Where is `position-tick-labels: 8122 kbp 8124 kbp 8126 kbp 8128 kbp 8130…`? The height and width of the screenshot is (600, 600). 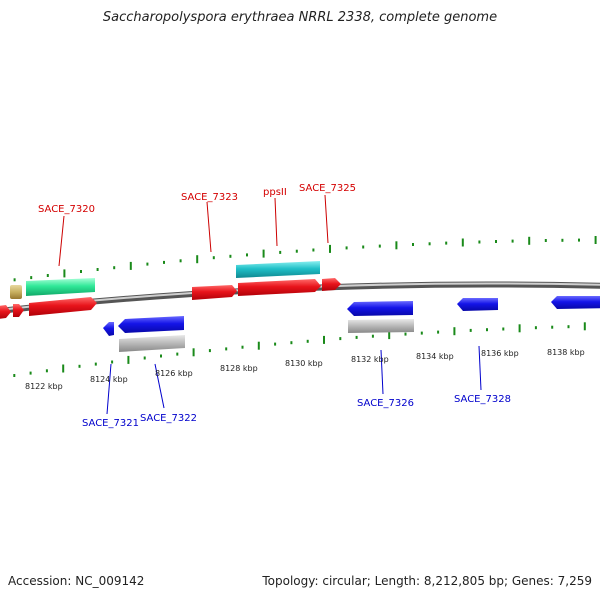
position-tick-labels: 8122 kbp 8124 kbp 8126 kbp 8128 kbp 8130… is located at coordinates (305, 369).